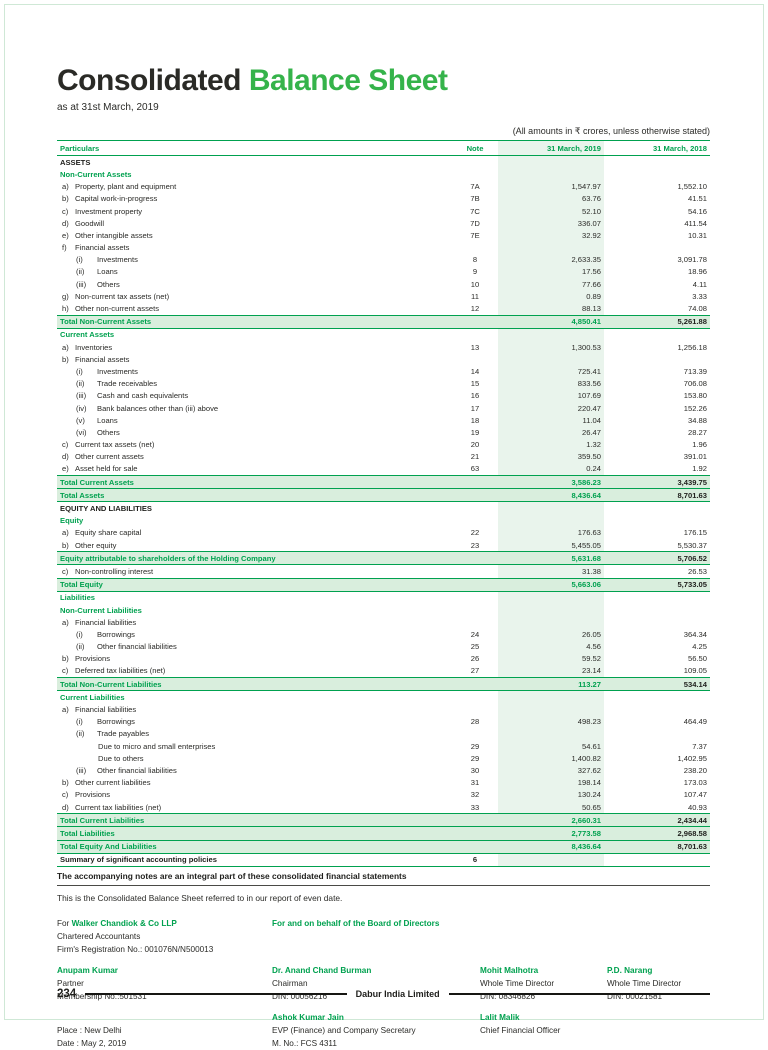 The image size is (768, 1050). What do you see at coordinates (254, 684) in the screenshot?
I see `row-label: Total Non-Current Liabilities` at bounding box center [254, 684].